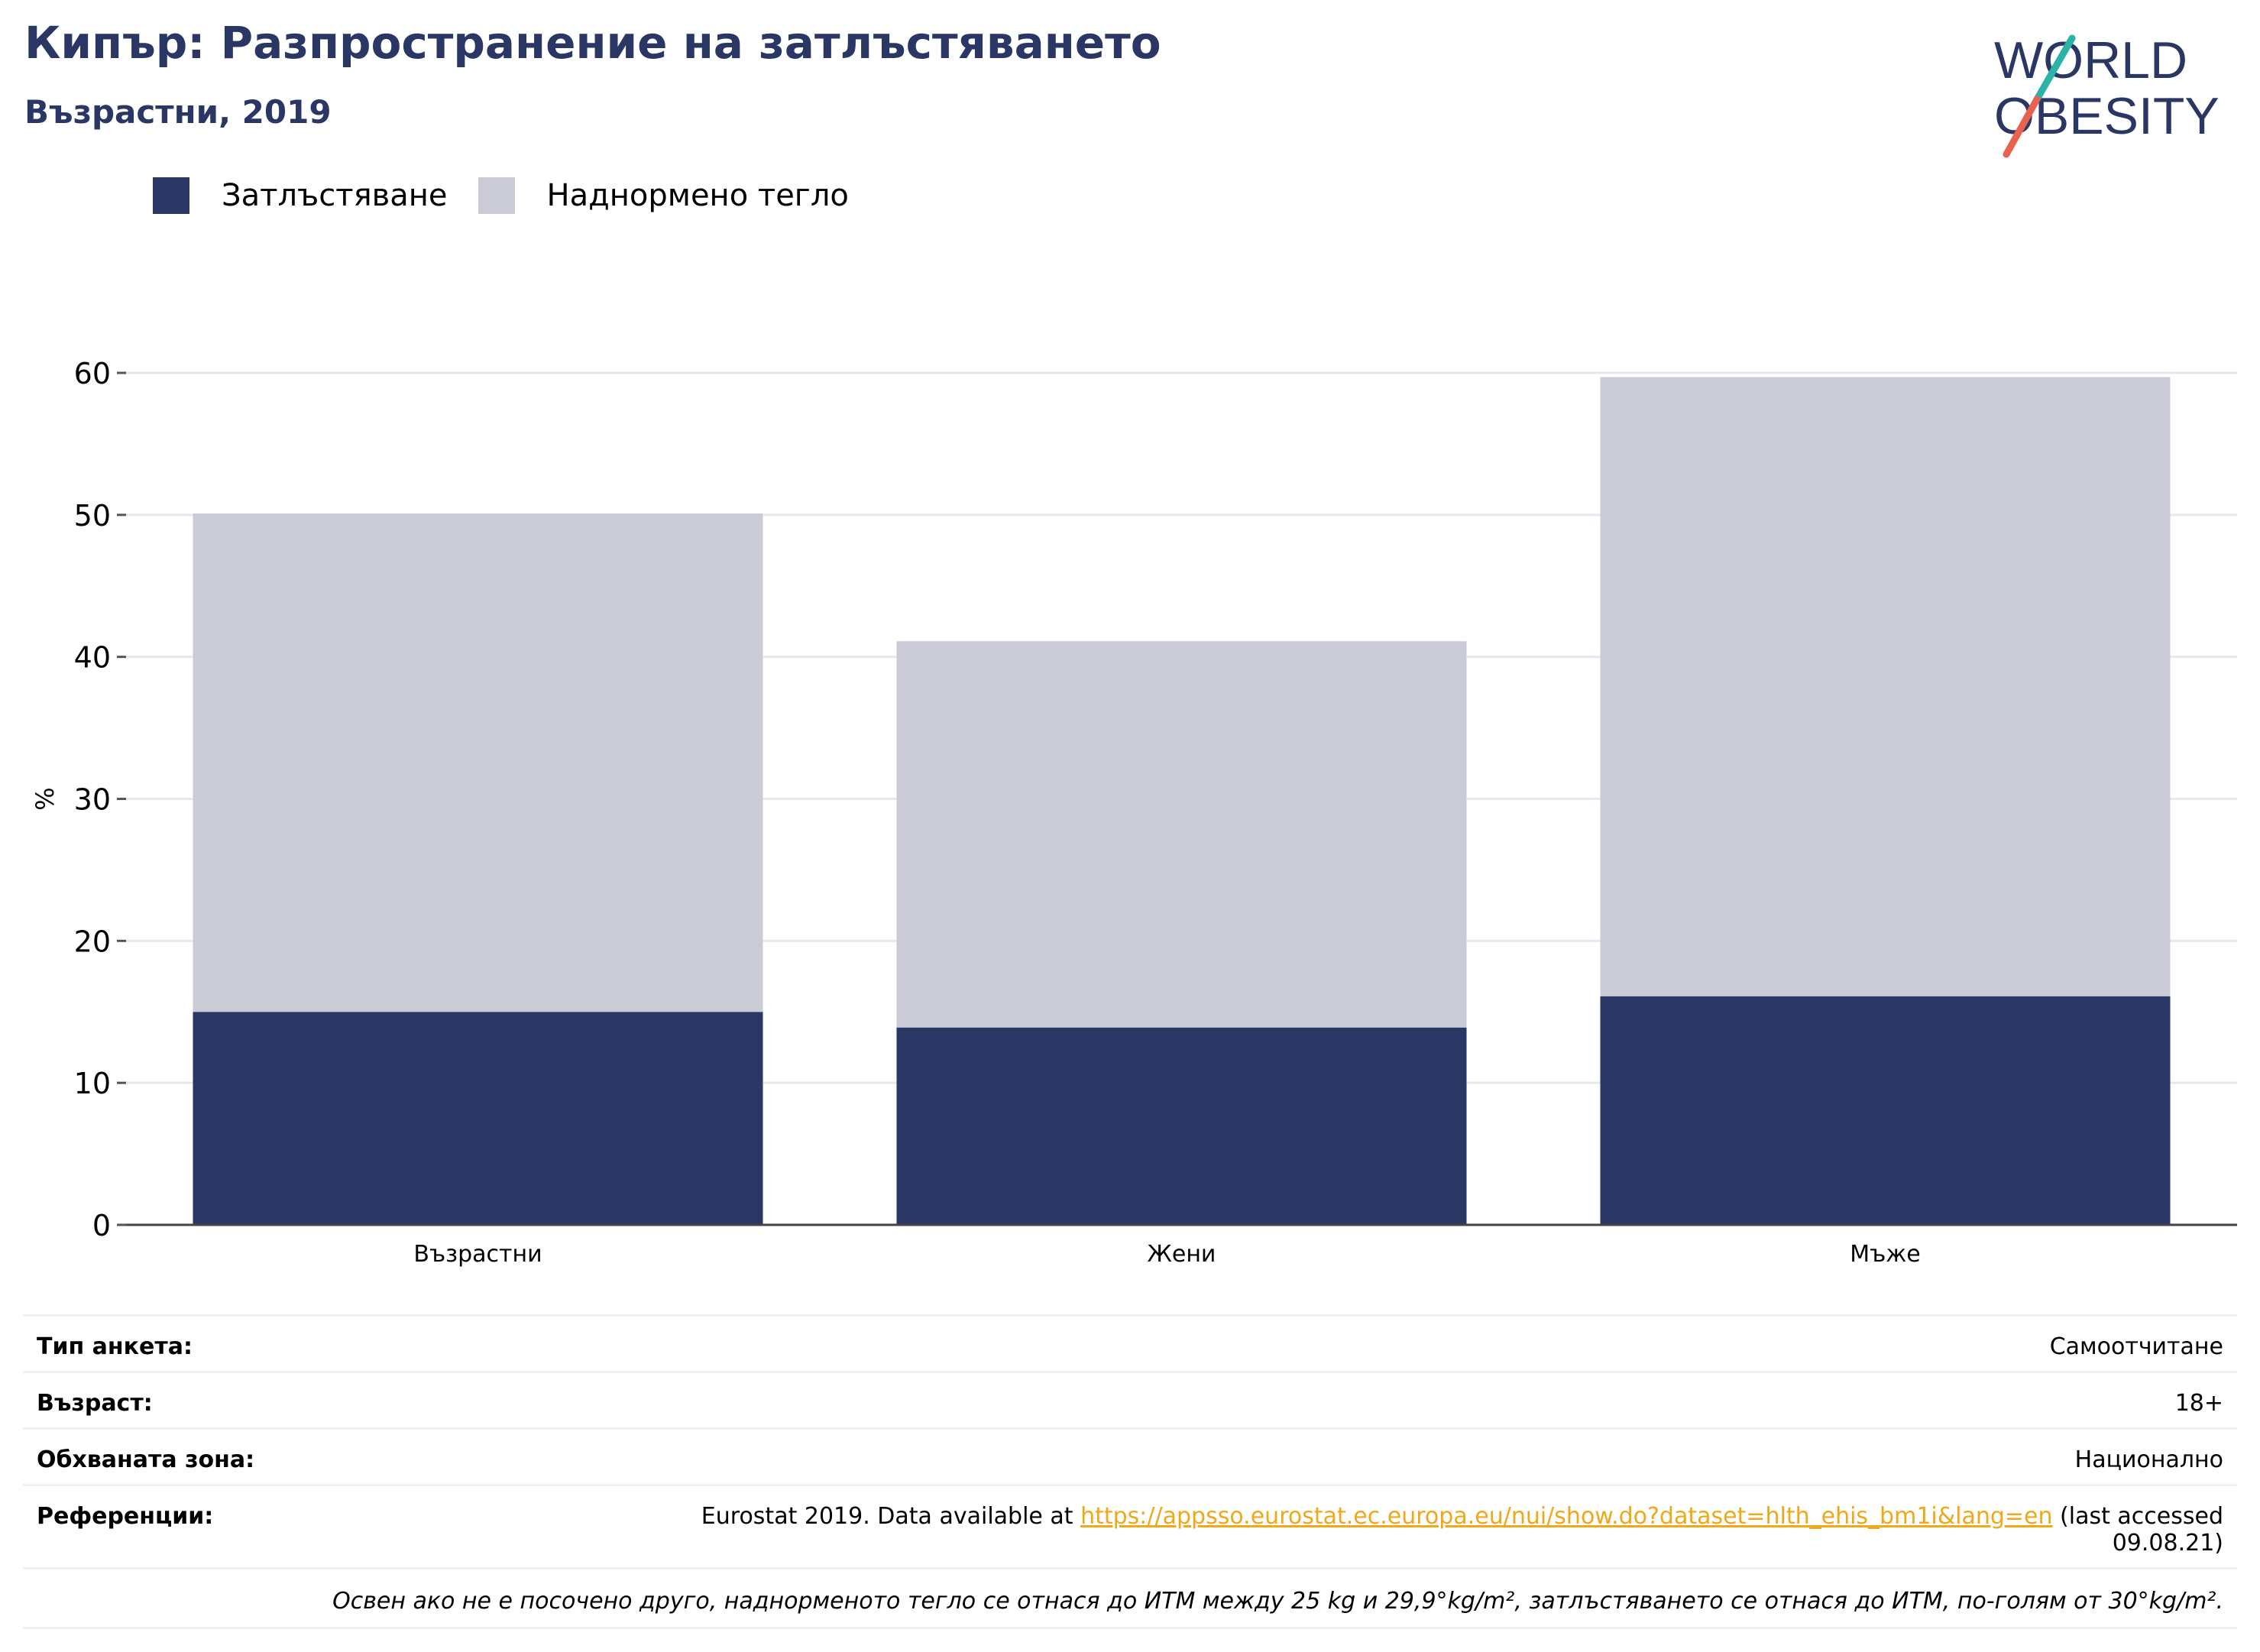 This screenshot has width=2260, height=1652. I want to click on x-tick-label: Възрастни, so click(477, 1254).